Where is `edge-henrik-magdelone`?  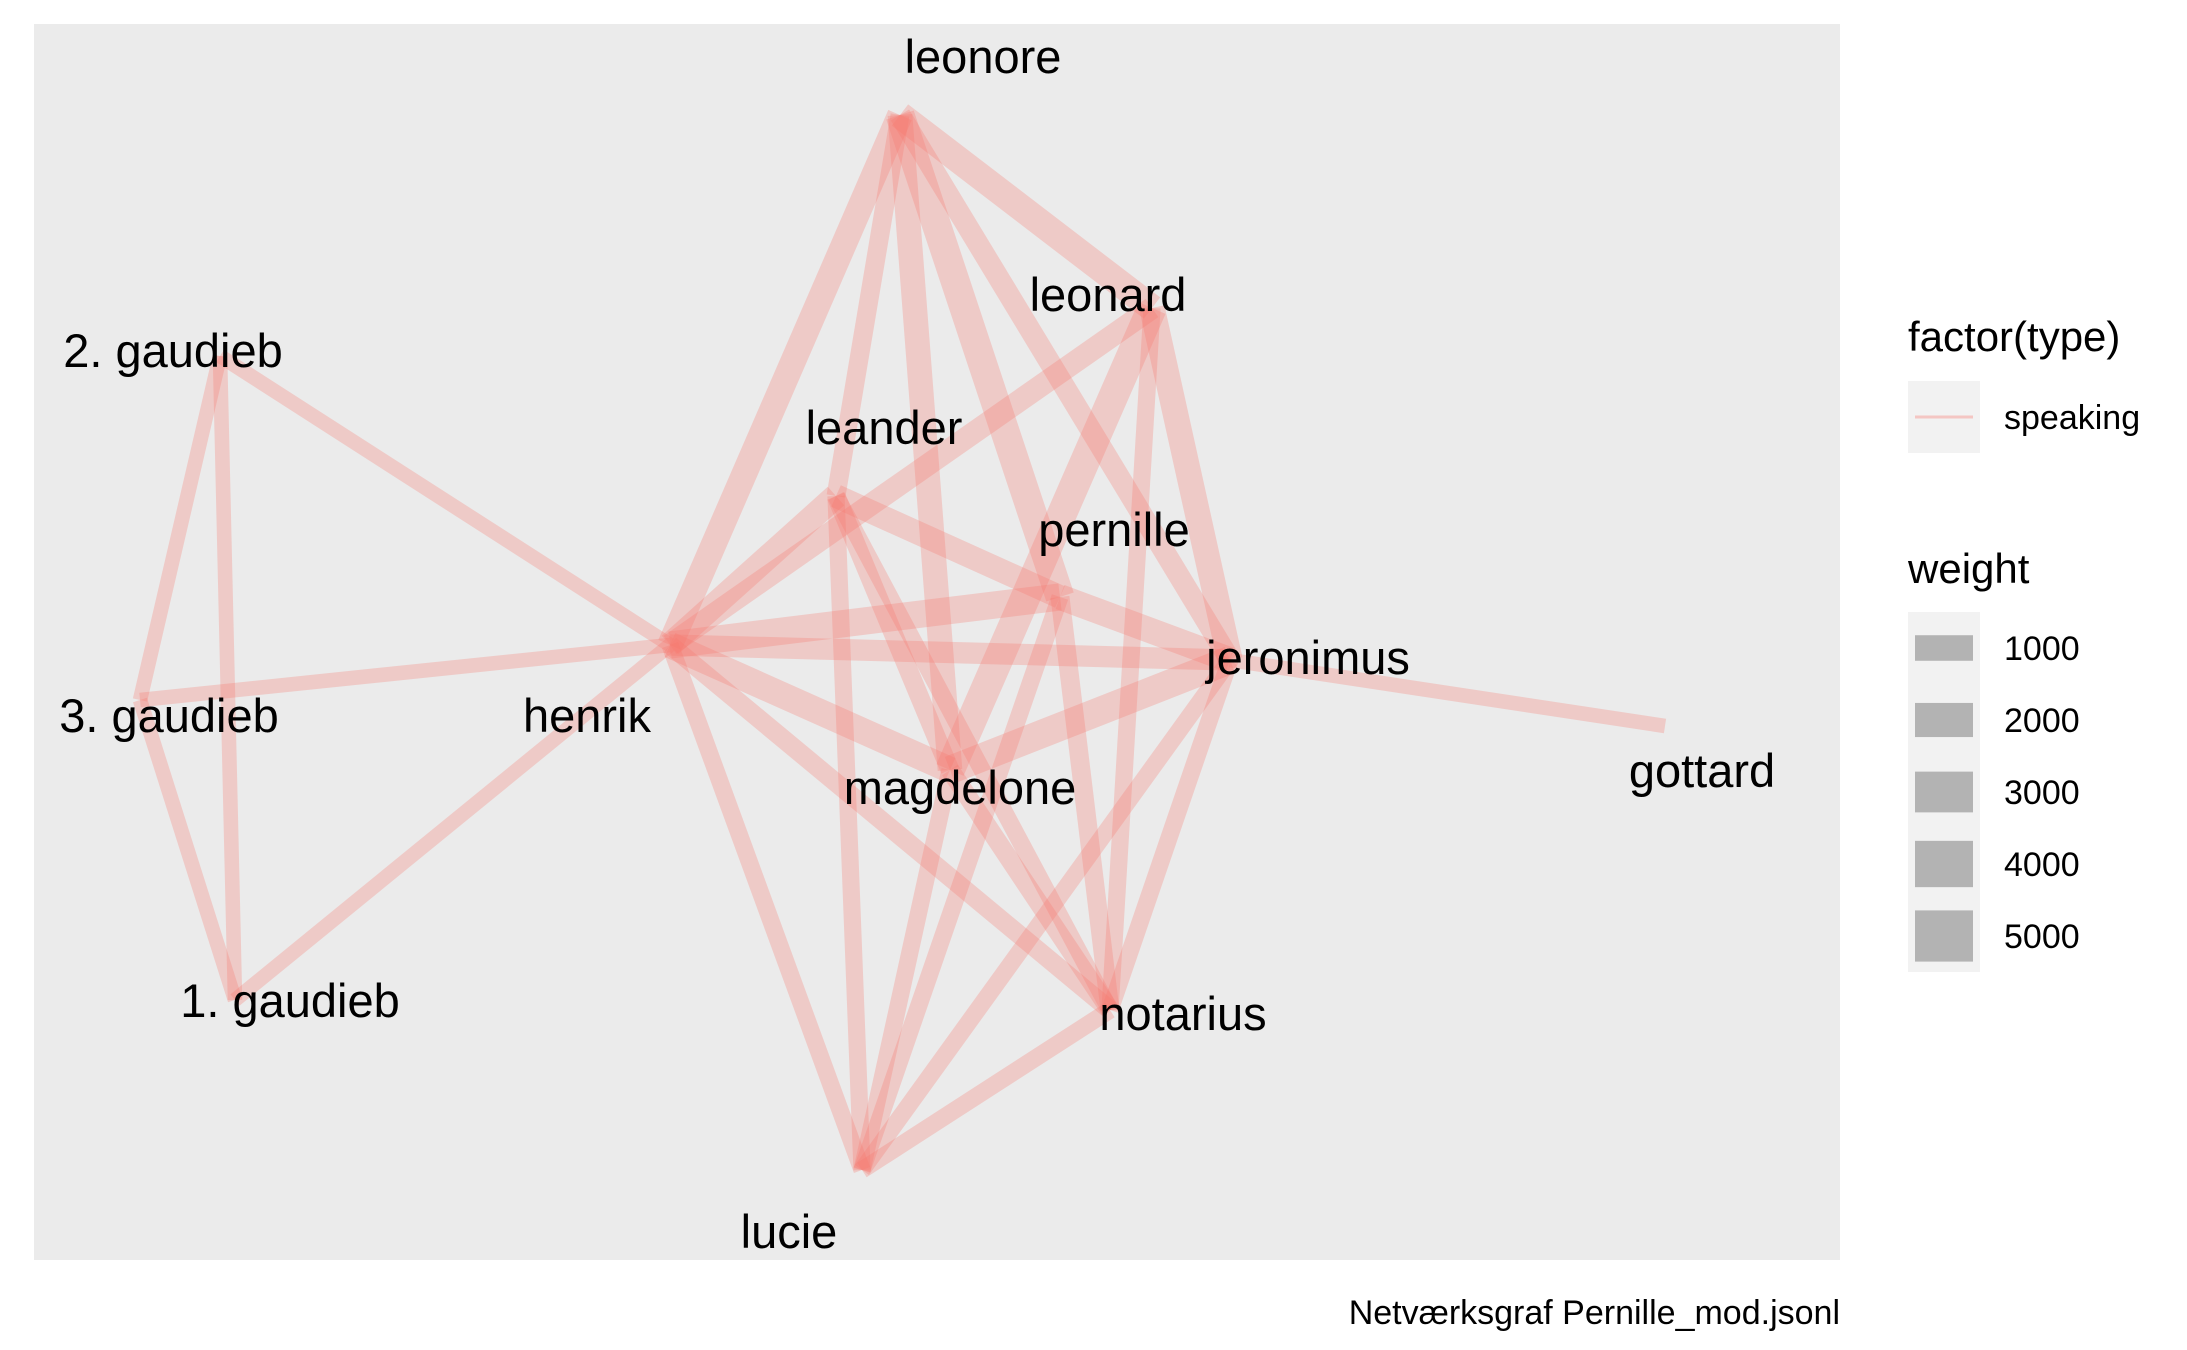 edge-henrik-magdelone is located at coordinates (810, 707).